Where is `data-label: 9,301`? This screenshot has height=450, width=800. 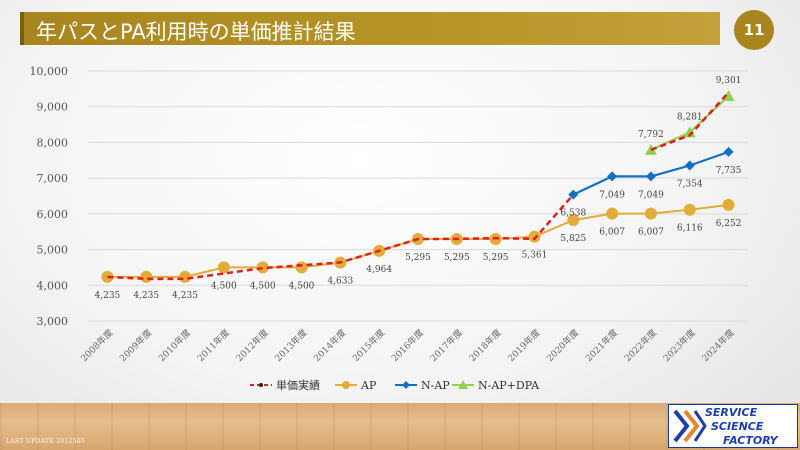 data-label: 9,301 is located at coordinates (729, 81).